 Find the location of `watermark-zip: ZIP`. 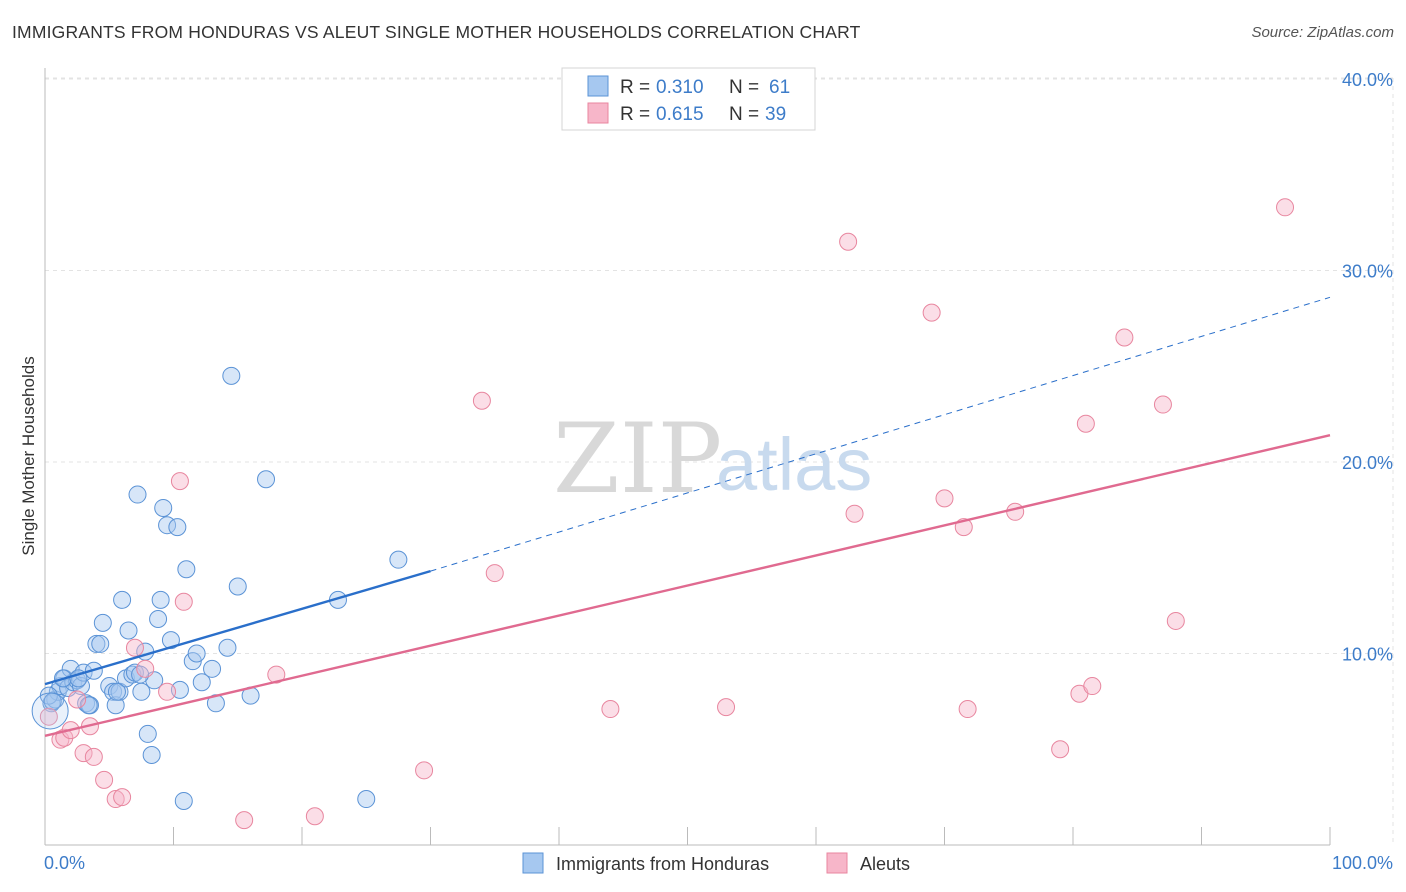

watermark-zip: ZIP is located at coordinates (637, 459).